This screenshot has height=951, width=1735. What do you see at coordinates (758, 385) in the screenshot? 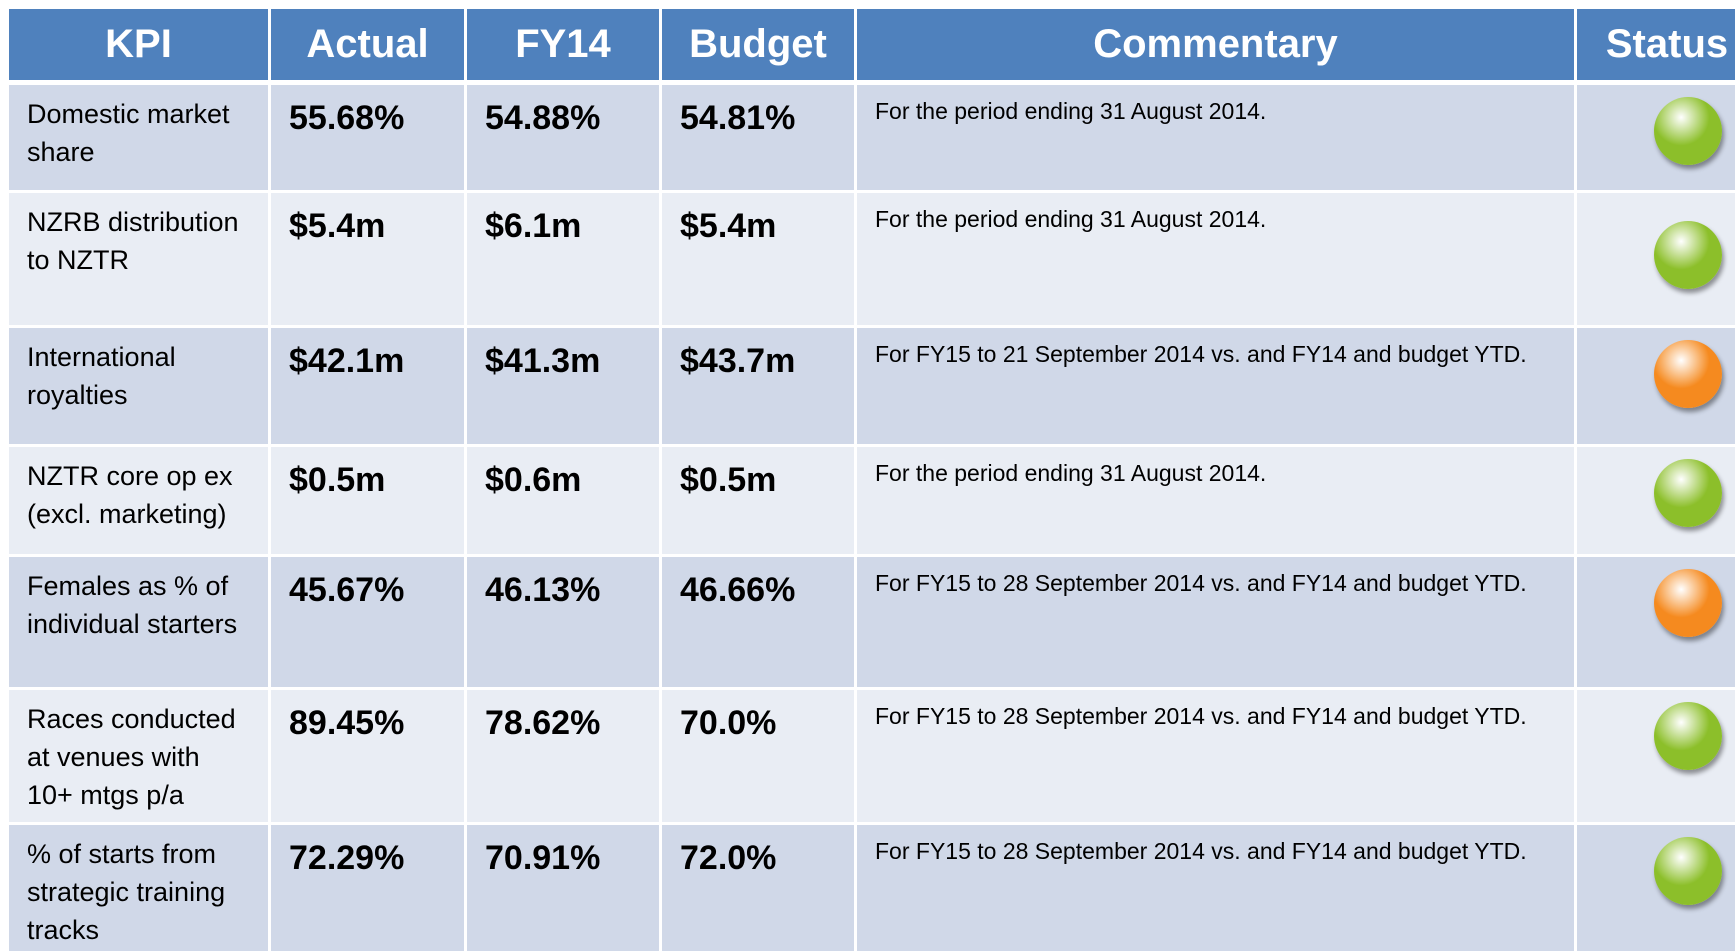
I see `budget-cell: $43.7m` at bounding box center [758, 385].